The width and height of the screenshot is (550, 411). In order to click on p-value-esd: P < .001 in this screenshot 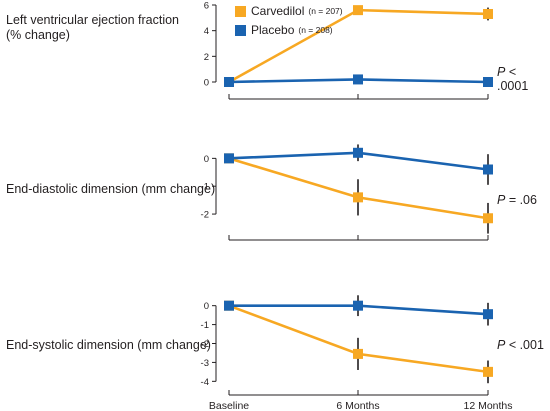, I will do `click(520, 345)`.